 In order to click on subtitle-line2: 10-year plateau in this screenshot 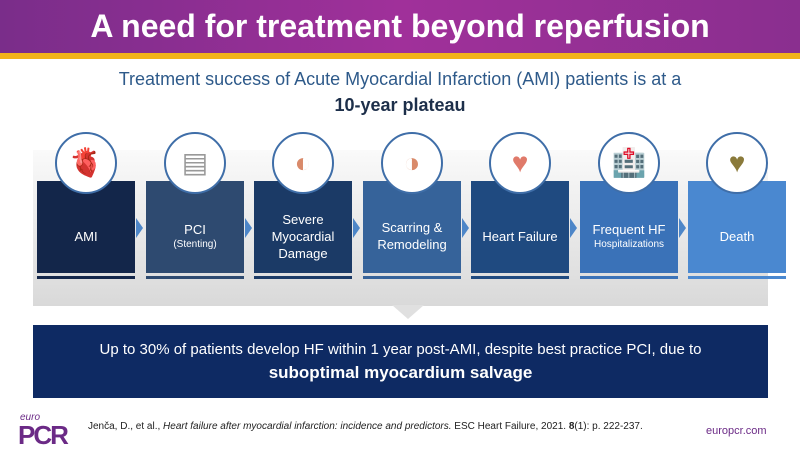, I will do `click(400, 105)`.